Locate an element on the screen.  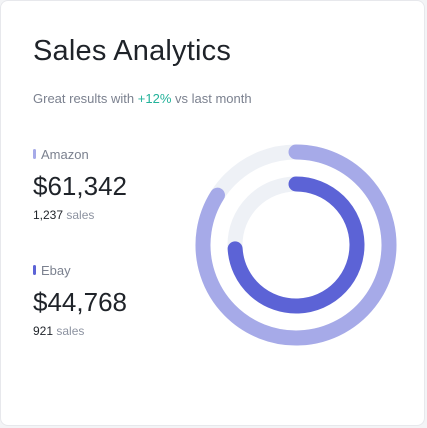
amazon-revenue: $61,342 is located at coordinates (80, 186).